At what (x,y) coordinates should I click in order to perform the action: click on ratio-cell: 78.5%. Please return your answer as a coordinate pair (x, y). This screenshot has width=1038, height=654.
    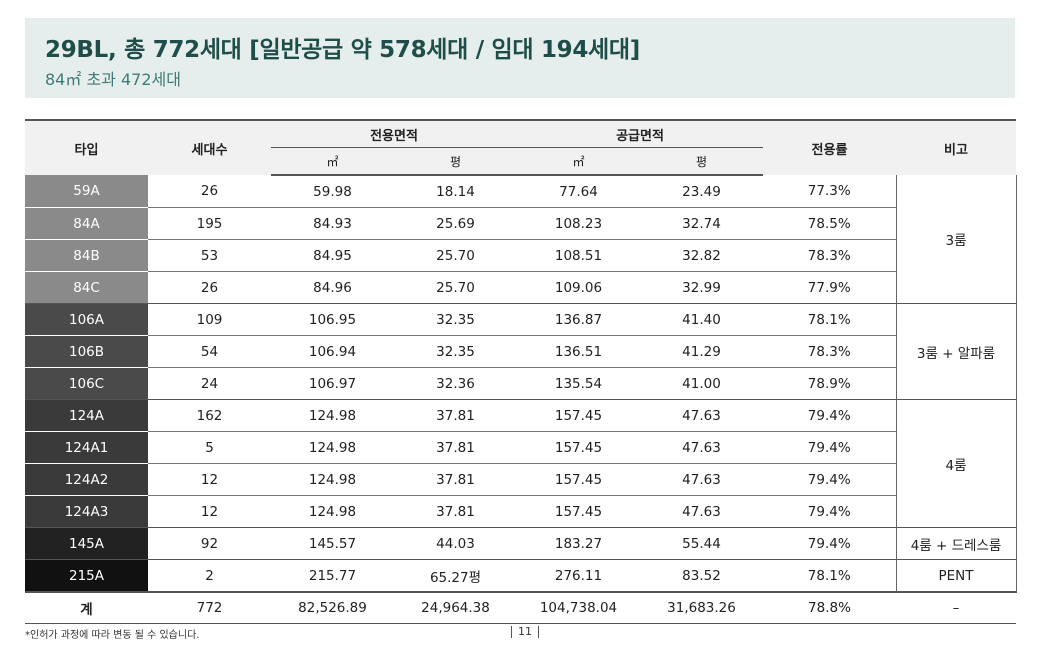
    Looking at the image, I should click on (829, 223).